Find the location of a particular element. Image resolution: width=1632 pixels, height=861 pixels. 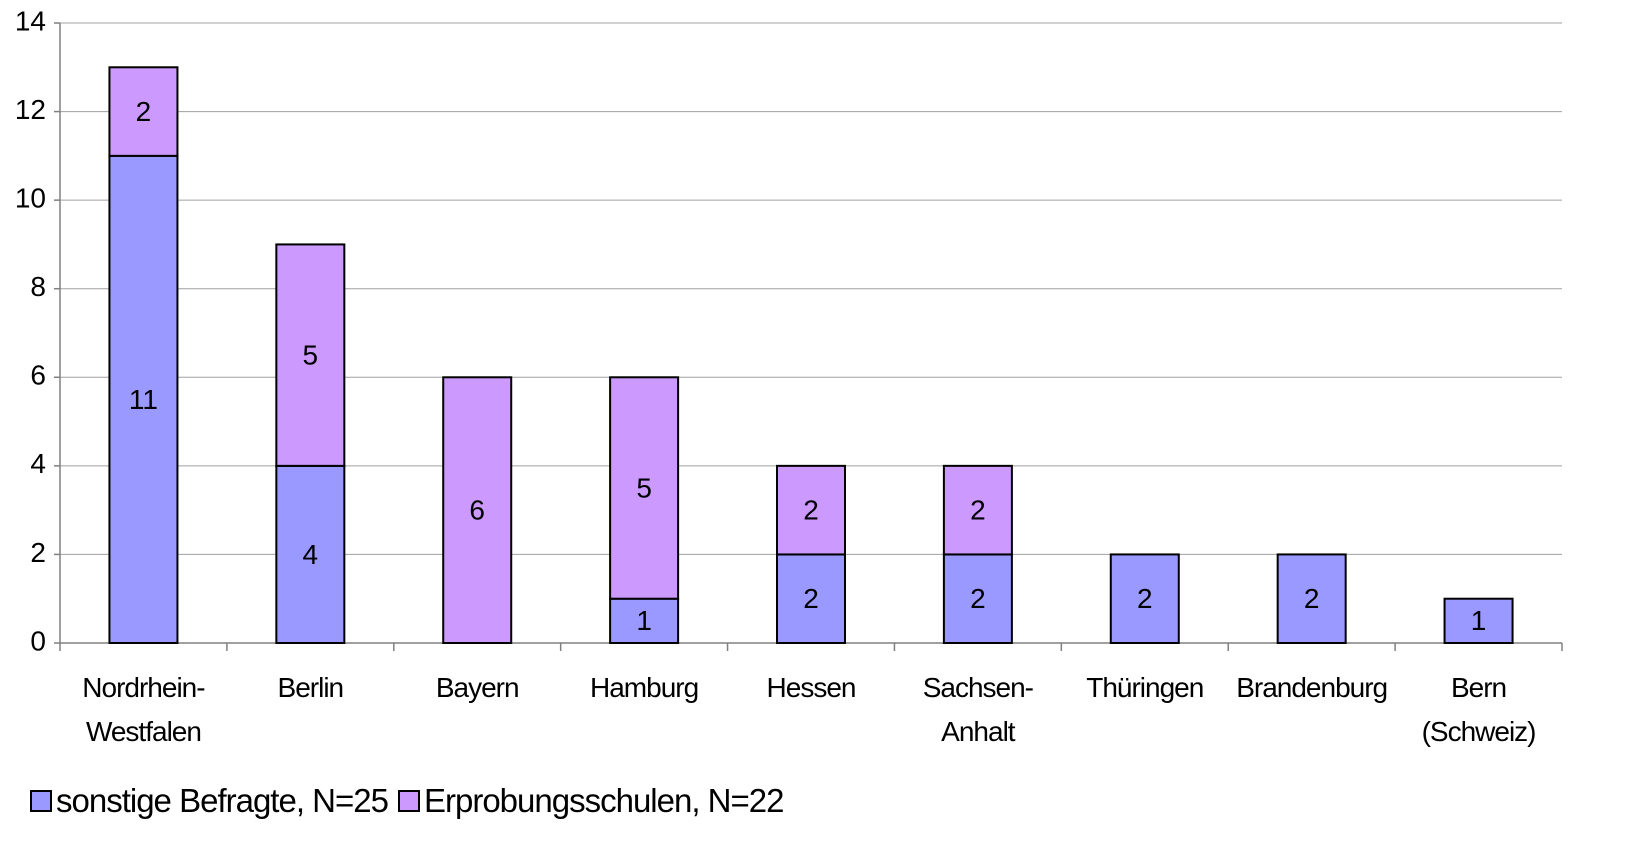

y-tick-label: 6 is located at coordinates (38, 375).